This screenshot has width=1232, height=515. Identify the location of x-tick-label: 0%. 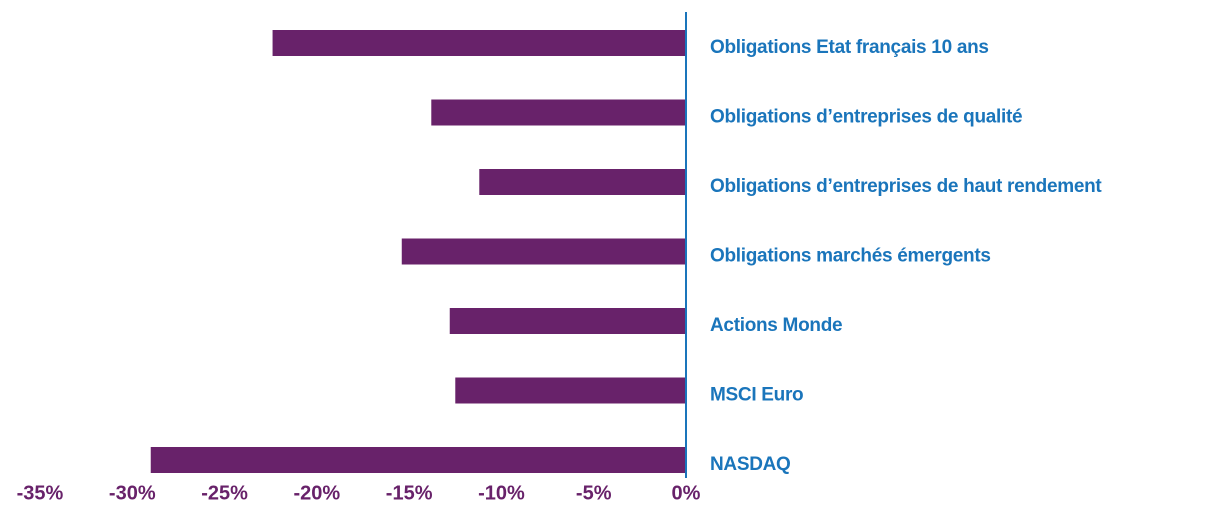
(686, 493).